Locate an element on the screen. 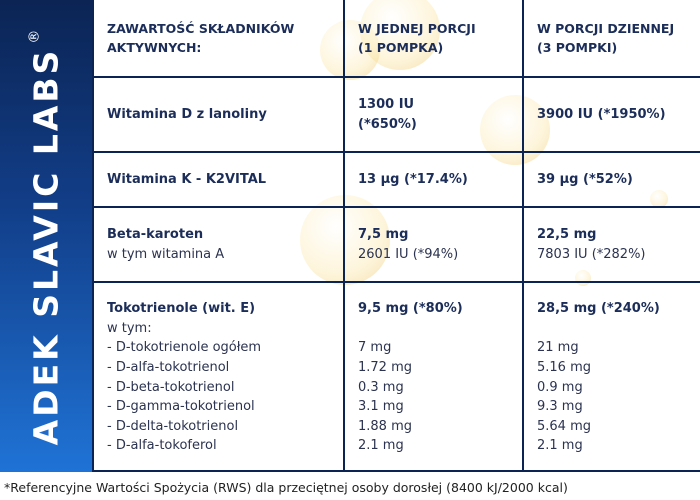  row-label: Witamina K - K2VITAL is located at coordinates (187, 179).